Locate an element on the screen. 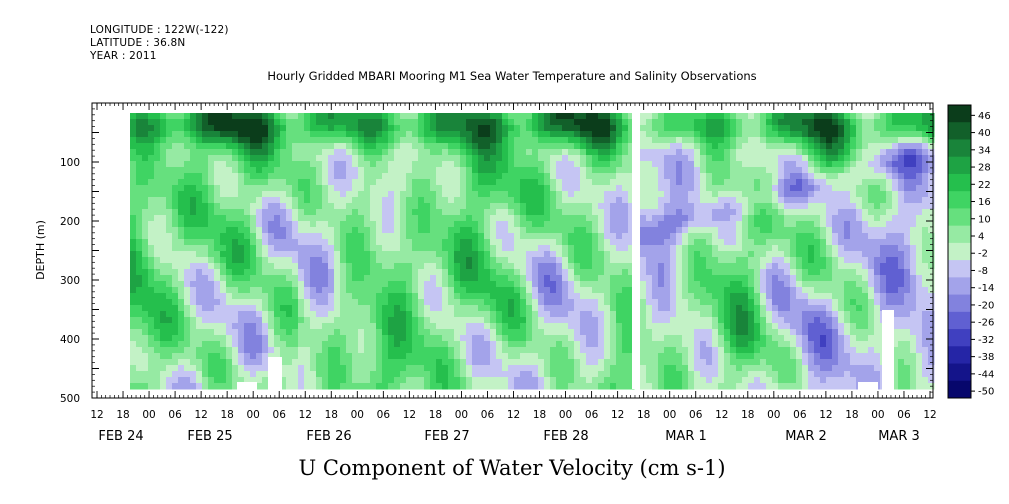 This screenshot has height=504, width=1009. colorbar-label: 10 is located at coordinates (984, 219).